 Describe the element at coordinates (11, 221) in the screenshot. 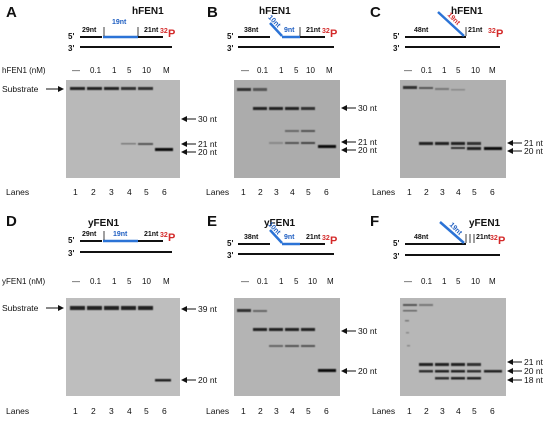

I see `panel-label: D` at that location.